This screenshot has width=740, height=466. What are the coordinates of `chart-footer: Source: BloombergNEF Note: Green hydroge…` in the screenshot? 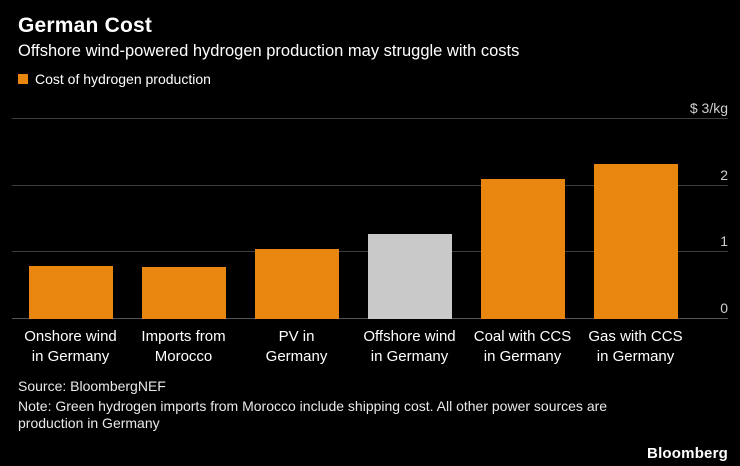 It's located at (370, 405).